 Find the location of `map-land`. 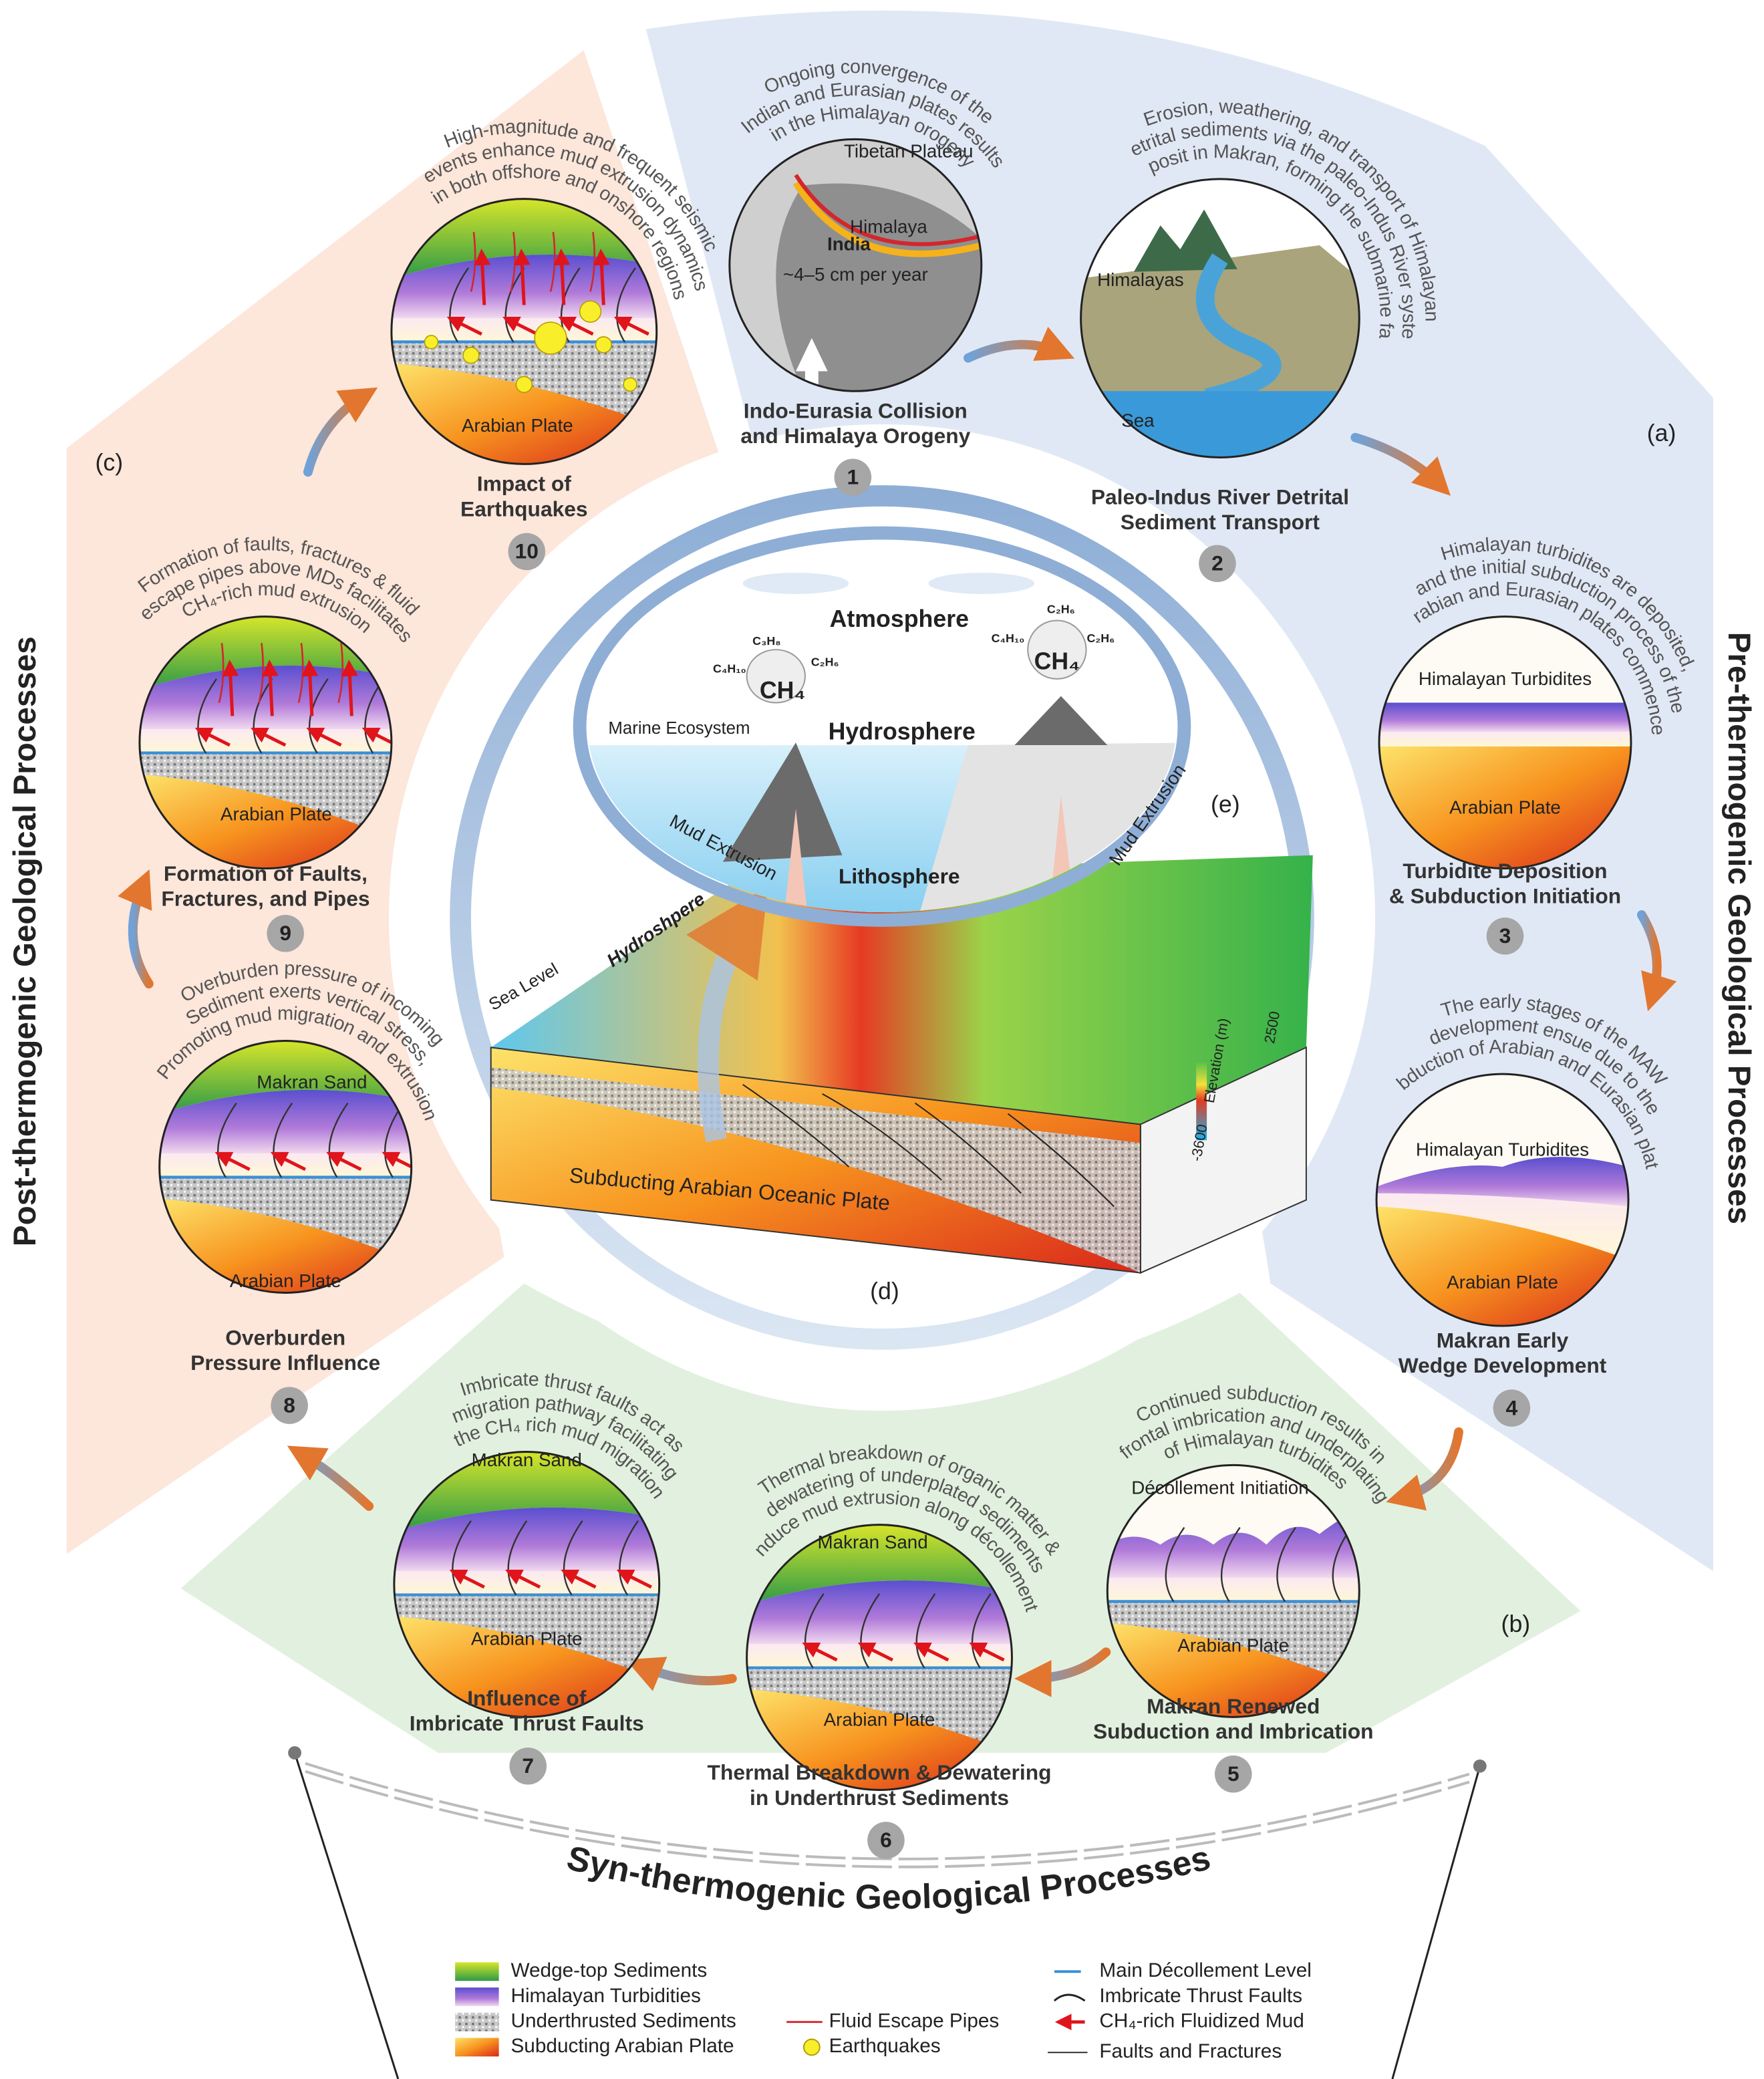

map-land is located at coordinates (856, 265).